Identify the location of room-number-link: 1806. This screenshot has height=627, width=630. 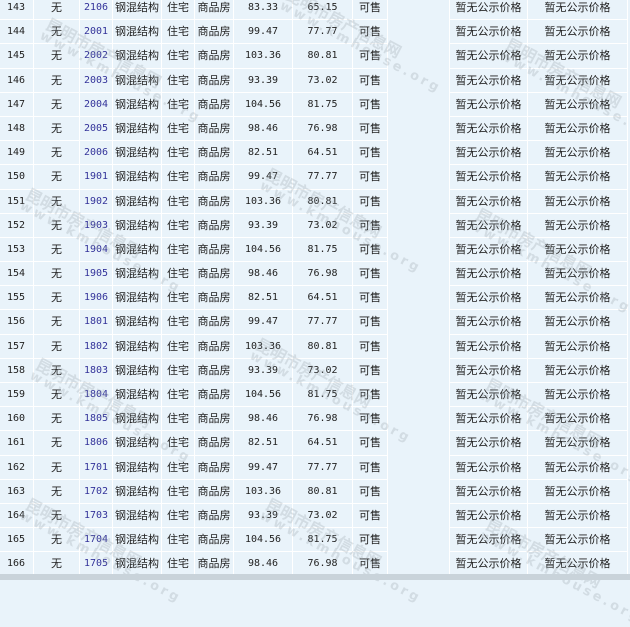
(96, 443).